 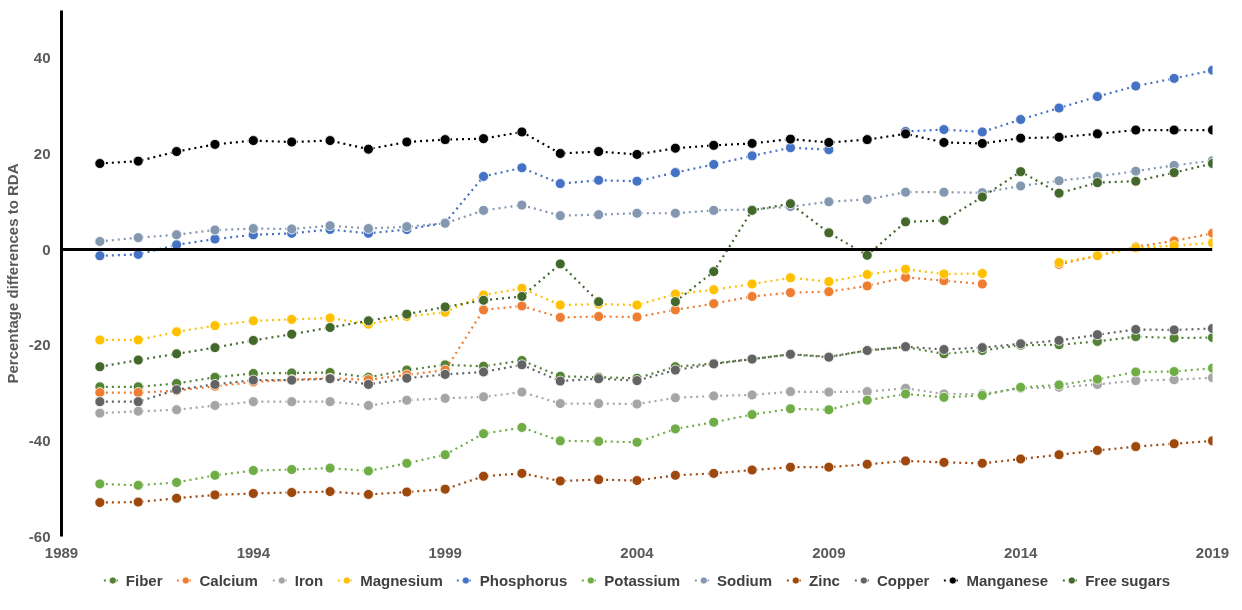 What do you see at coordinates (144, 580) in the screenshot?
I see `legend-label: Fiber` at bounding box center [144, 580].